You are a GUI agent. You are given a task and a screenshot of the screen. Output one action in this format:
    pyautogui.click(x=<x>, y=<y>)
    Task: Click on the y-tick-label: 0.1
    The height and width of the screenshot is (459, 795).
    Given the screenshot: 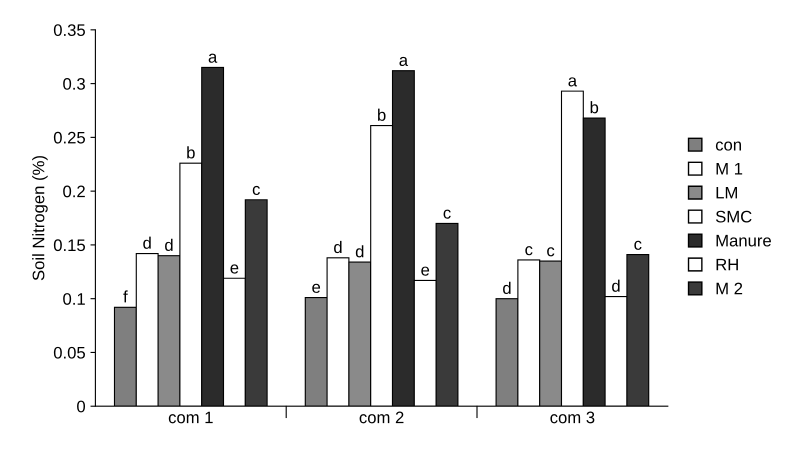 What is the action you would take?
    pyautogui.click(x=74, y=299)
    